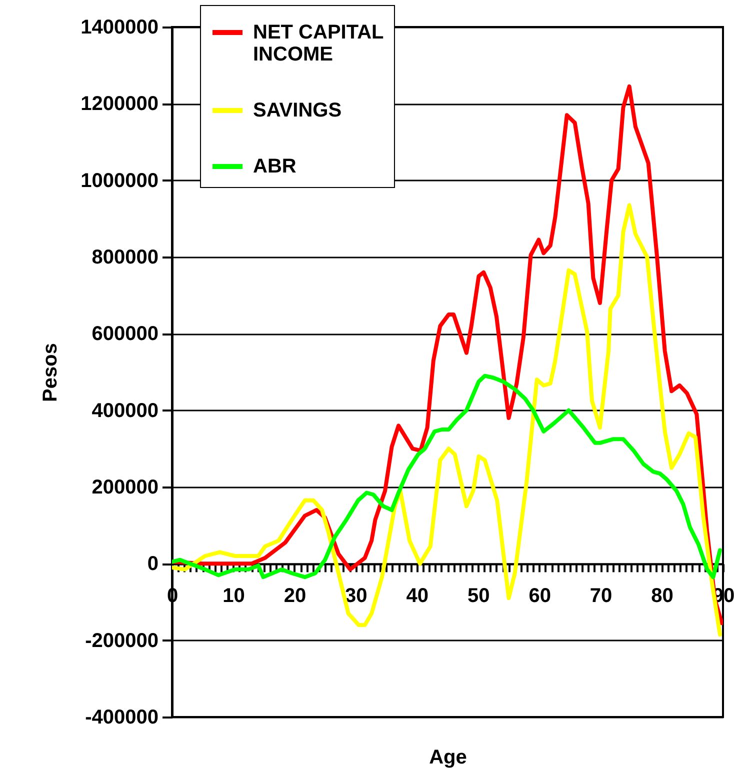  I want to click on x-tick-label: 20, so click(295, 596).